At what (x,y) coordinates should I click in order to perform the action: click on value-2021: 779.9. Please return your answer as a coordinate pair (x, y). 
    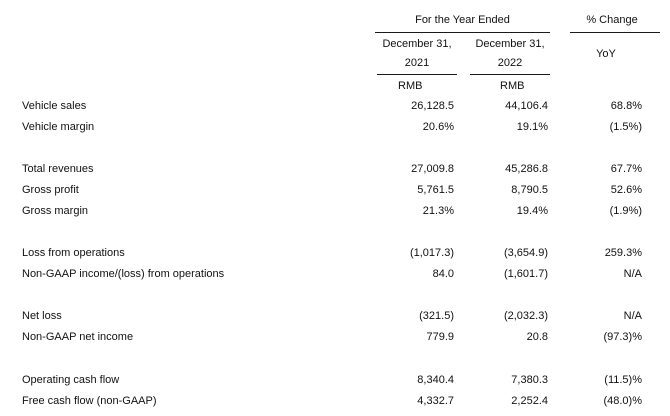
    Looking at the image, I should click on (440, 337).